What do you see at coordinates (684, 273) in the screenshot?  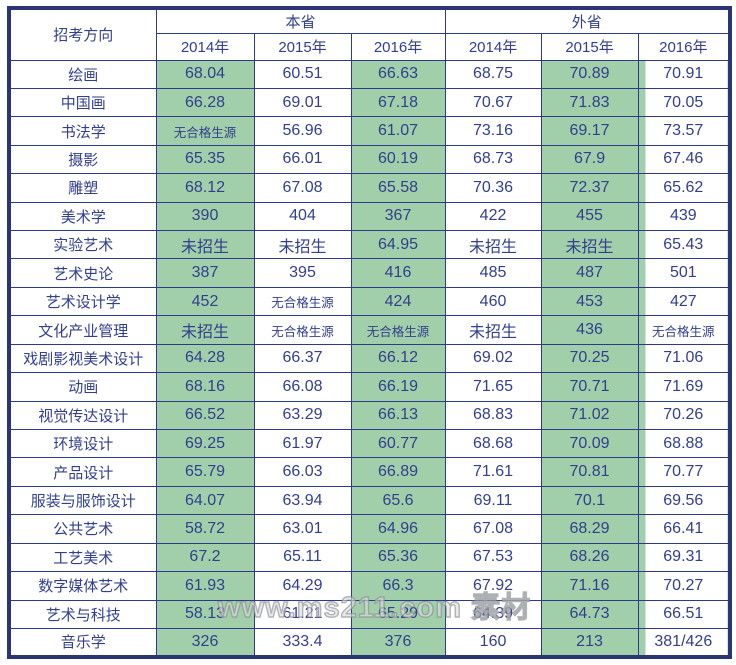 I see `score-cell: 501` at bounding box center [684, 273].